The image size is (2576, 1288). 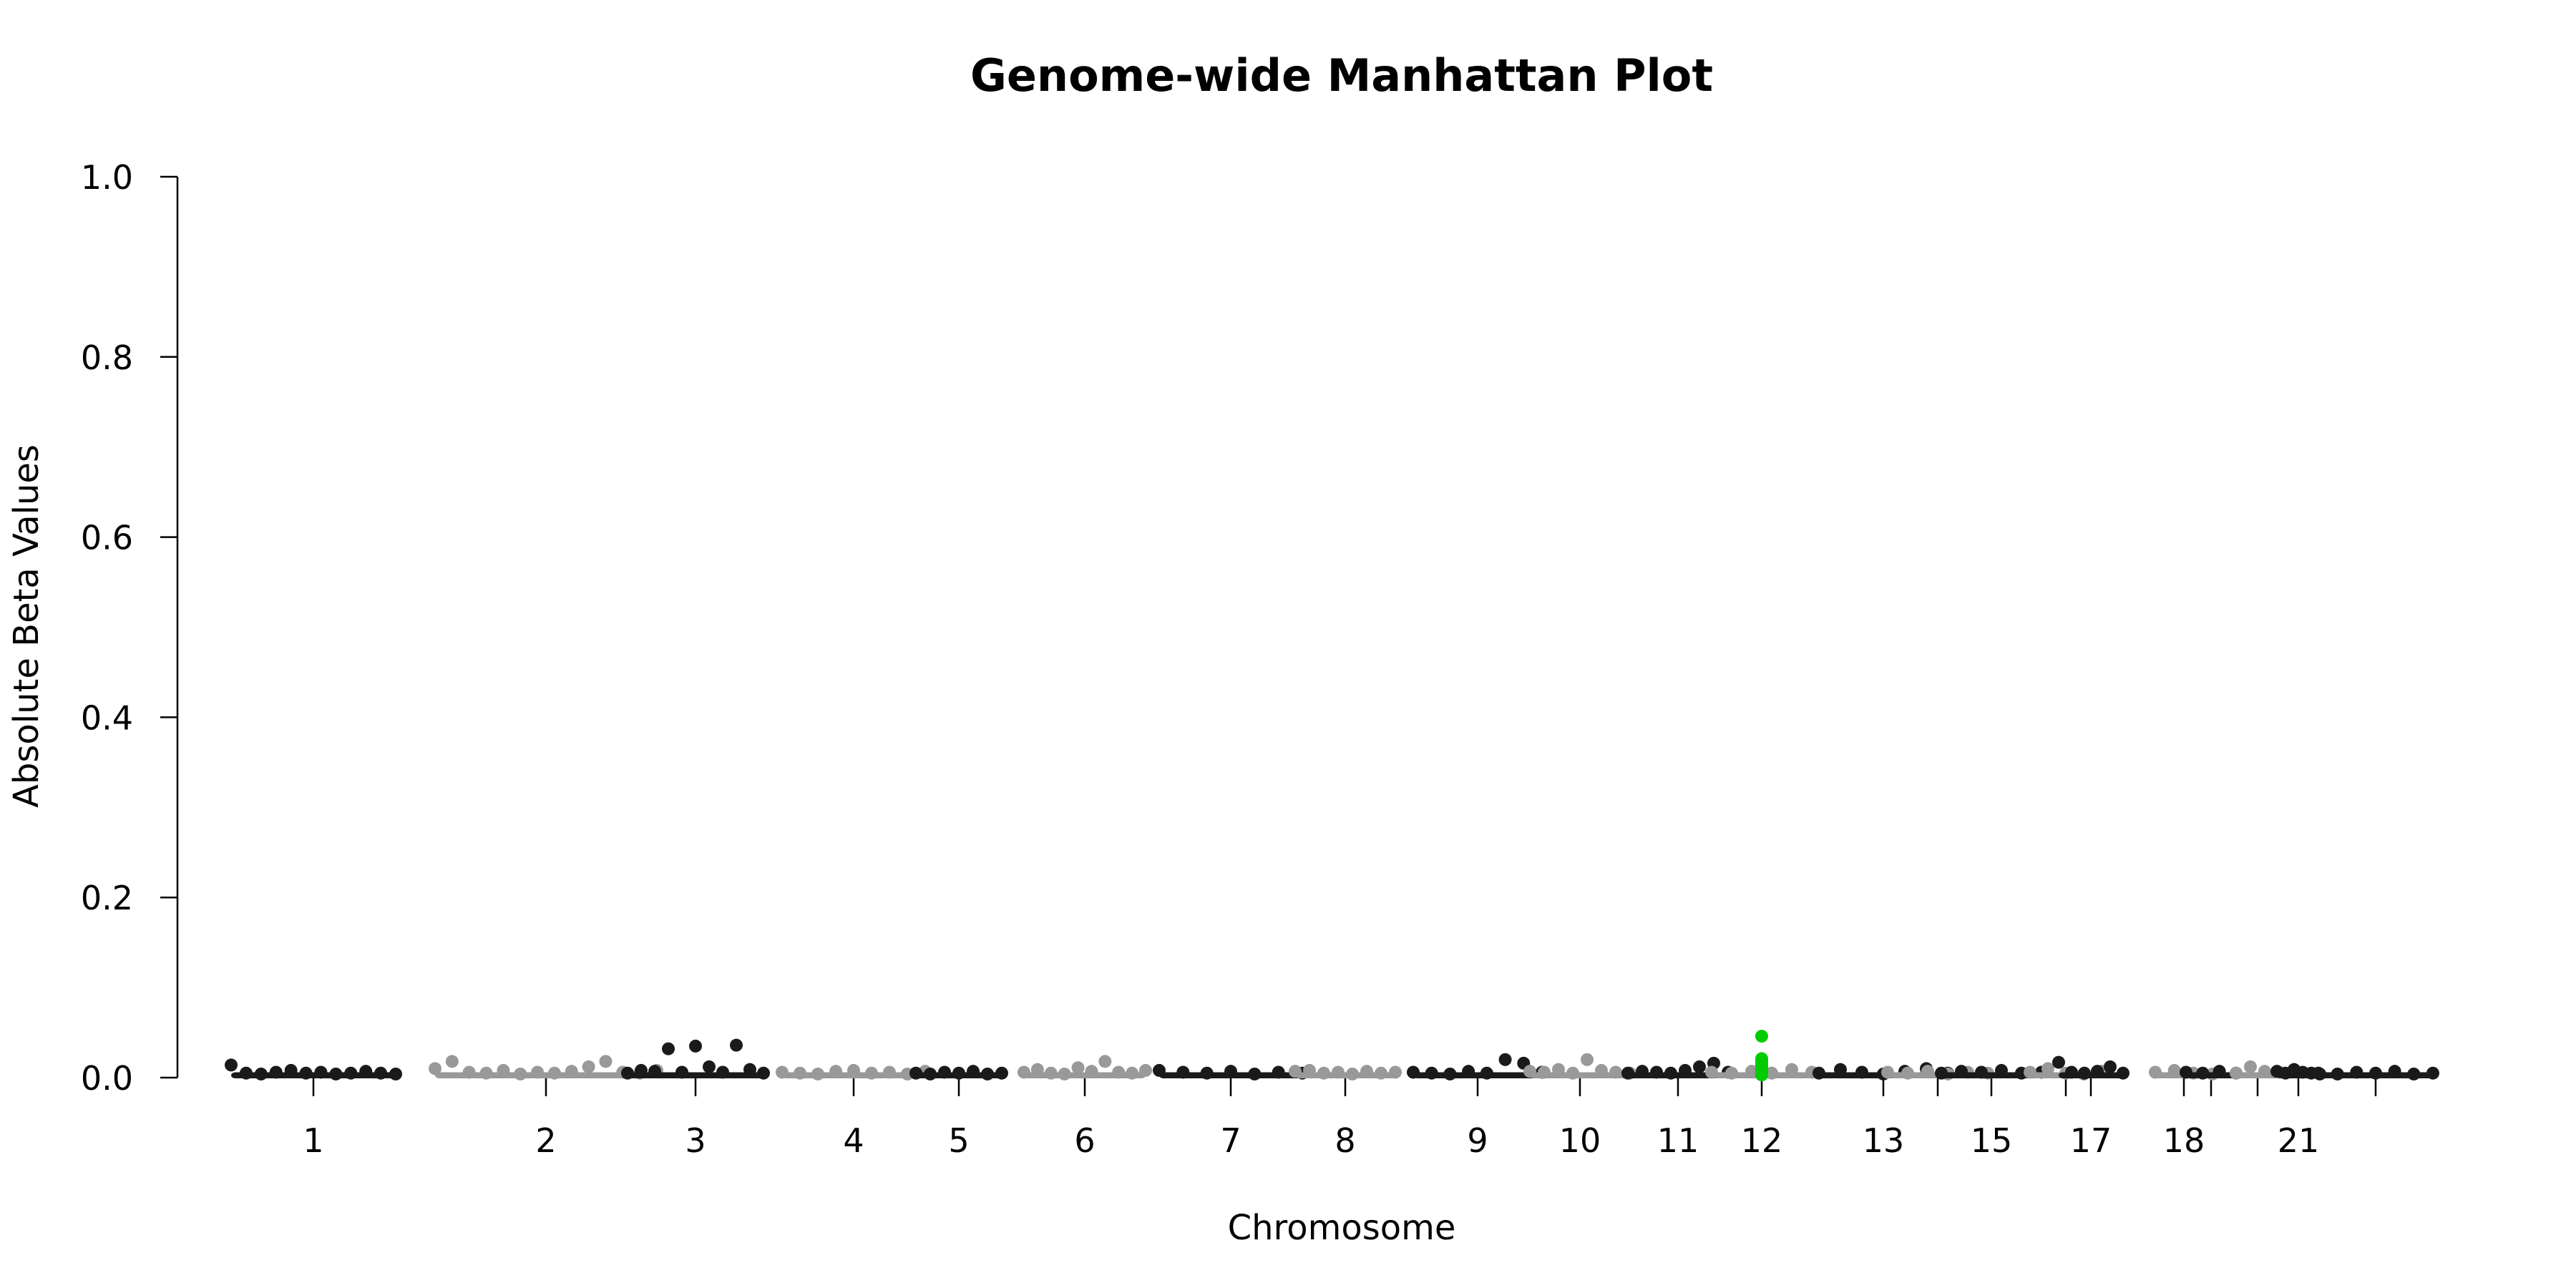 What do you see at coordinates (1342, 1228) in the screenshot?
I see `x-axis-label: Chromosome` at bounding box center [1342, 1228].